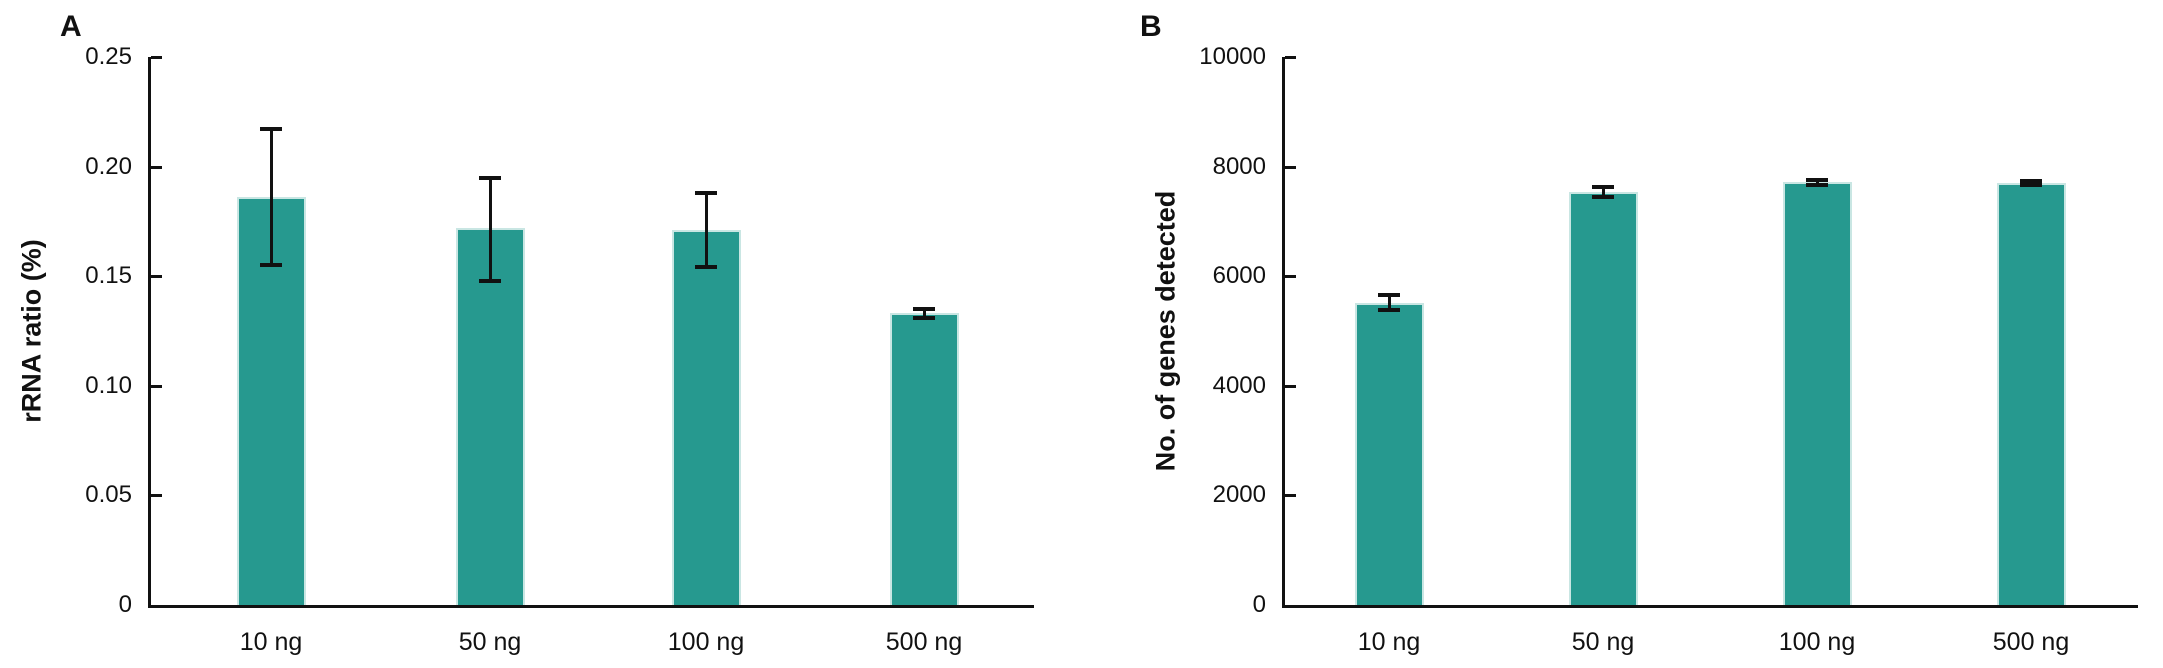 This screenshot has height=668, width=2163. Describe the element at coordinates (1239, 166) in the screenshot. I see `y-tick-label: 8000` at that location.